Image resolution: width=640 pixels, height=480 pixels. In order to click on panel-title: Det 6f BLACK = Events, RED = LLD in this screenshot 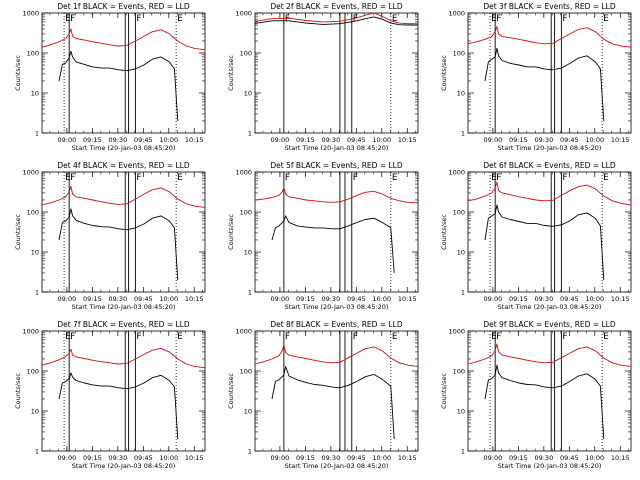, I will do `click(549, 165)`.